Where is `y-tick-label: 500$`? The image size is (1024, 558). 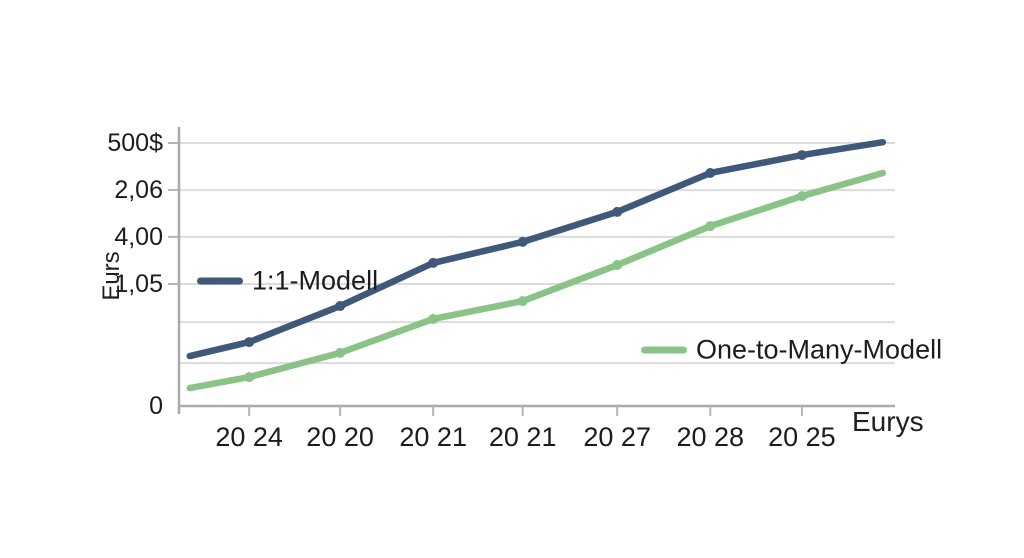
y-tick-label: 500$ is located at coordinates (135, 143).